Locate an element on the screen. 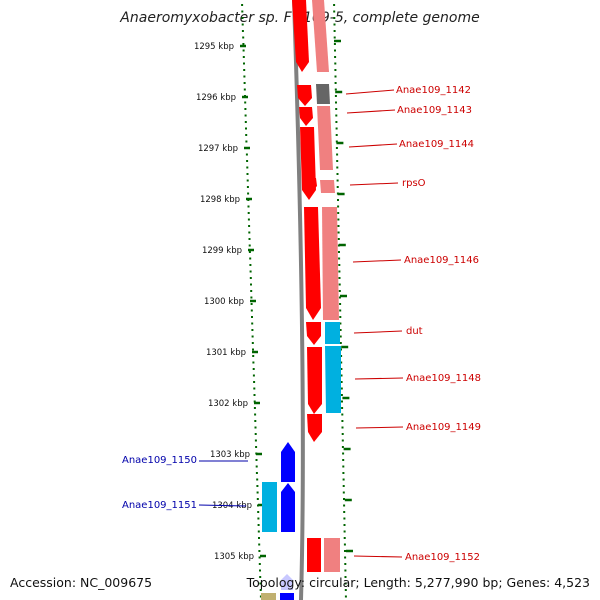 Image resolution: width=600 pixels, height=600 pixels. tick-label: 1305 kbp is located at coordinates (234, 557).